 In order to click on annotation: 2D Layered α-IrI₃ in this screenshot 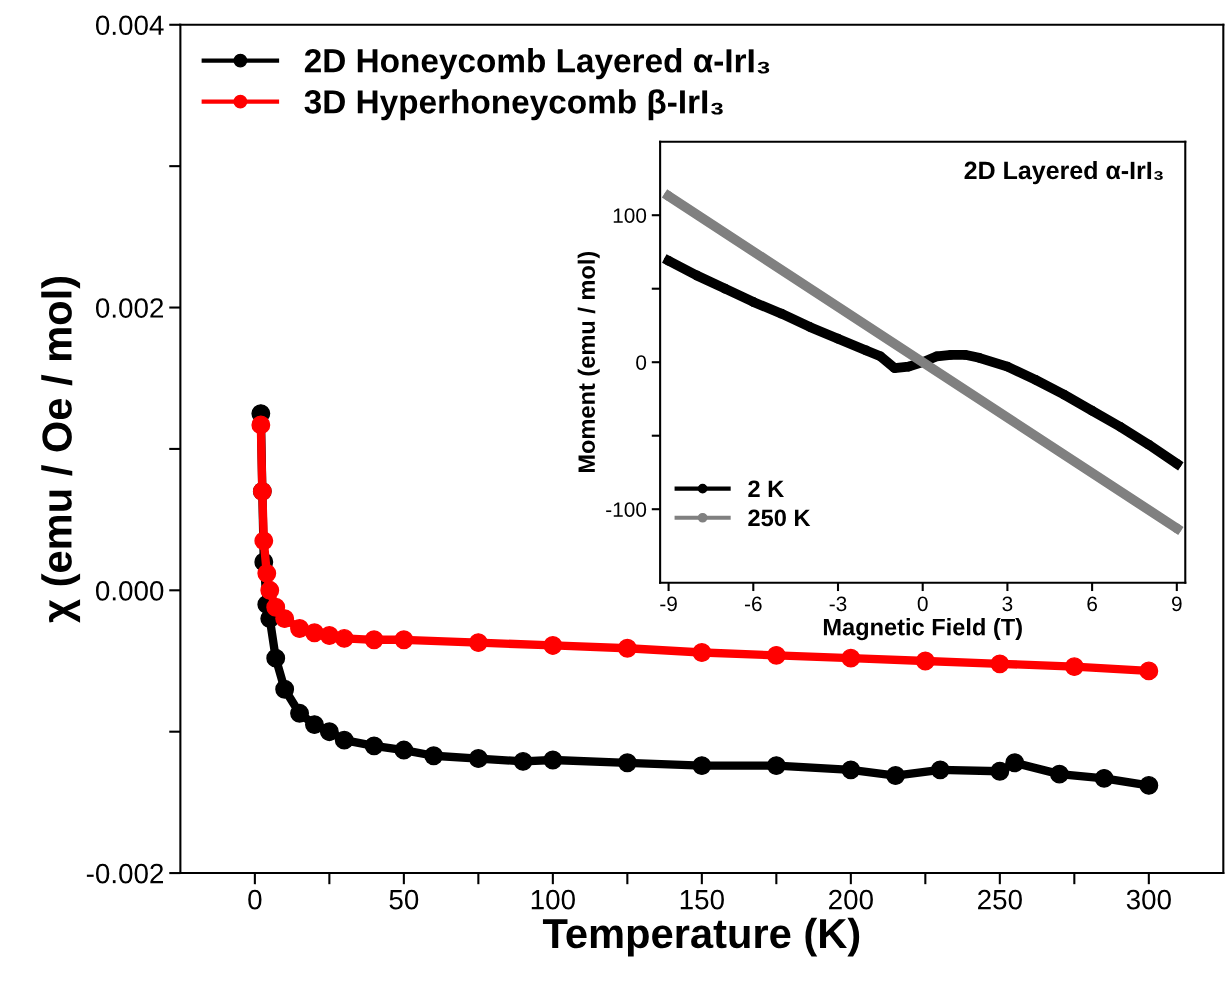, I will do `click(1063, 172)`.